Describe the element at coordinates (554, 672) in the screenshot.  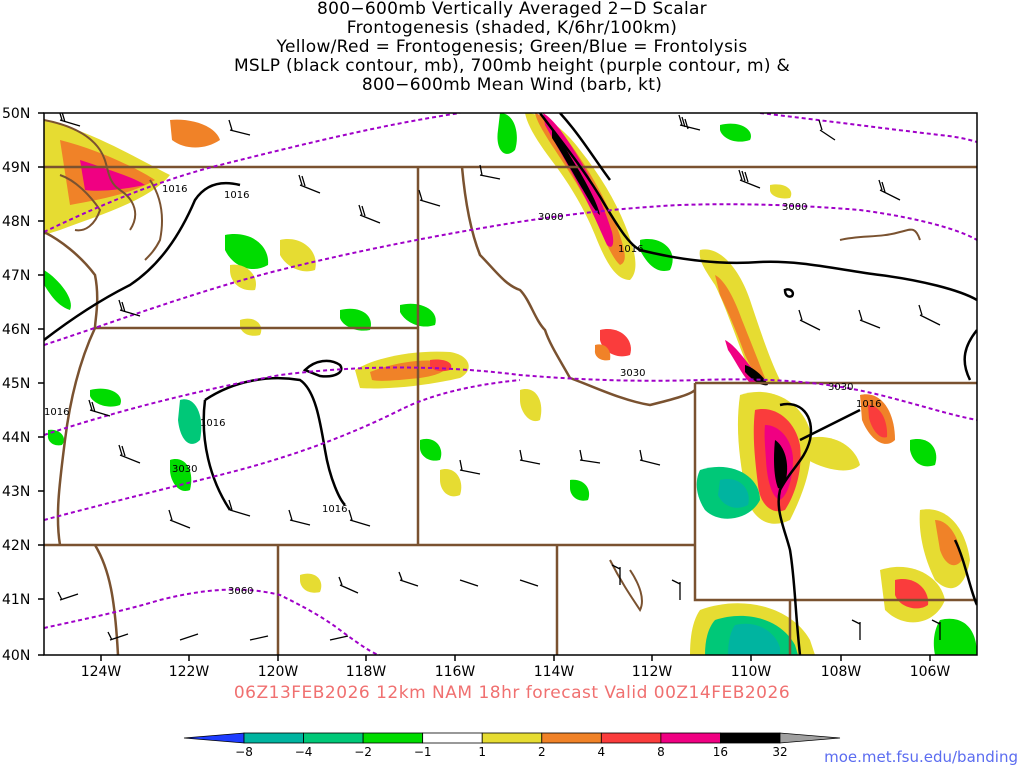
I see `lon-label: 114W` at that location.